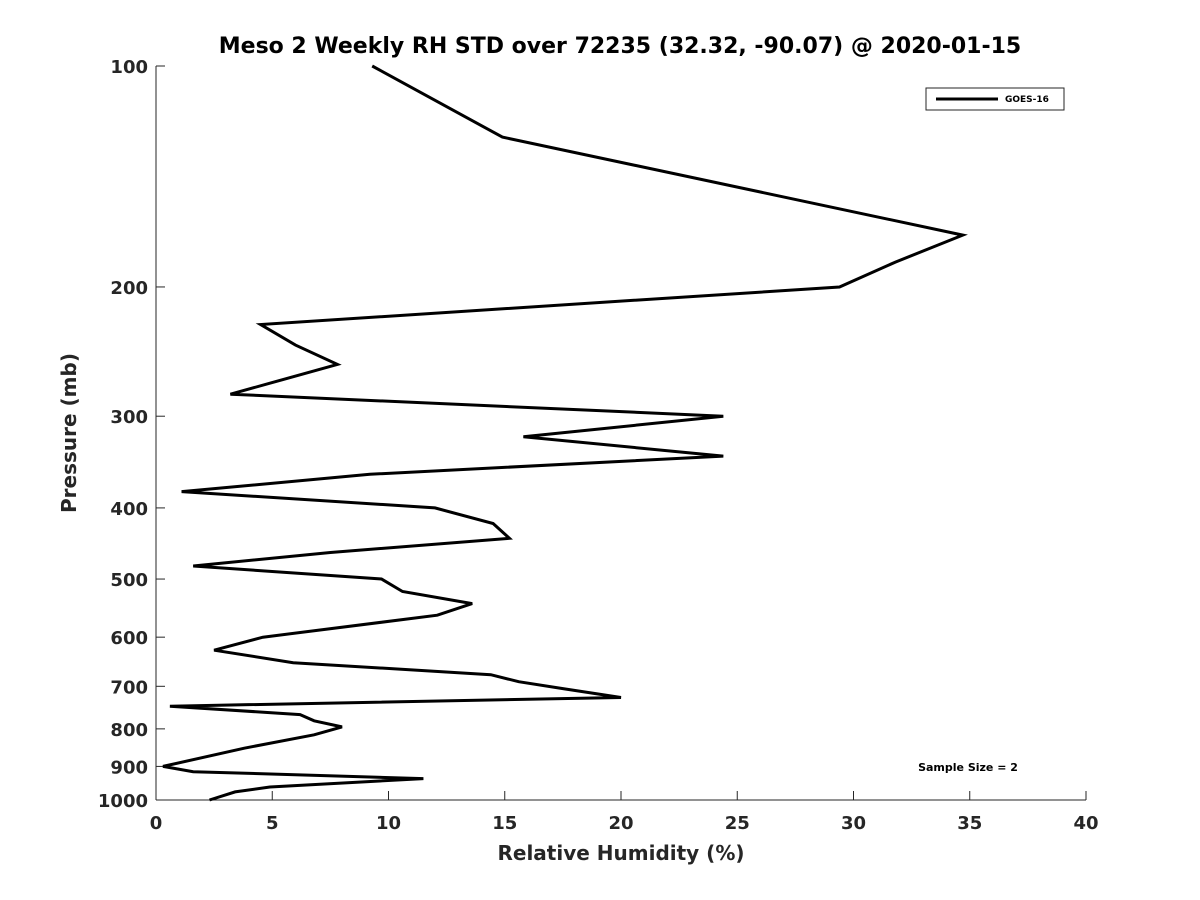  Describe the element at coordinates (504, 823) in the screenshot. I see `x-tick-label: 15` at that location.